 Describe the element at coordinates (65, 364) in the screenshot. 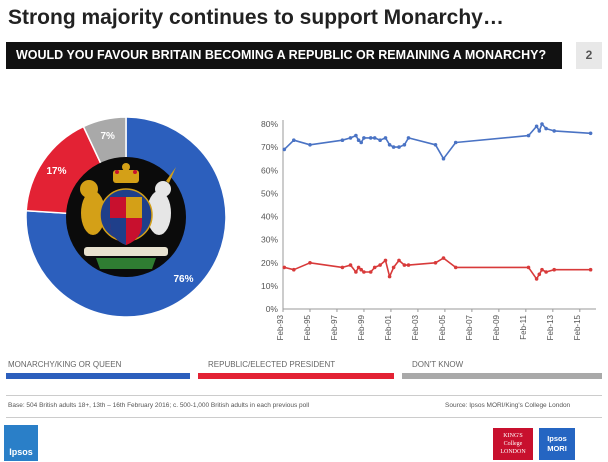

I see `legend-label-monarchy: MONARCHY/KING OR QUEEN` at that location.